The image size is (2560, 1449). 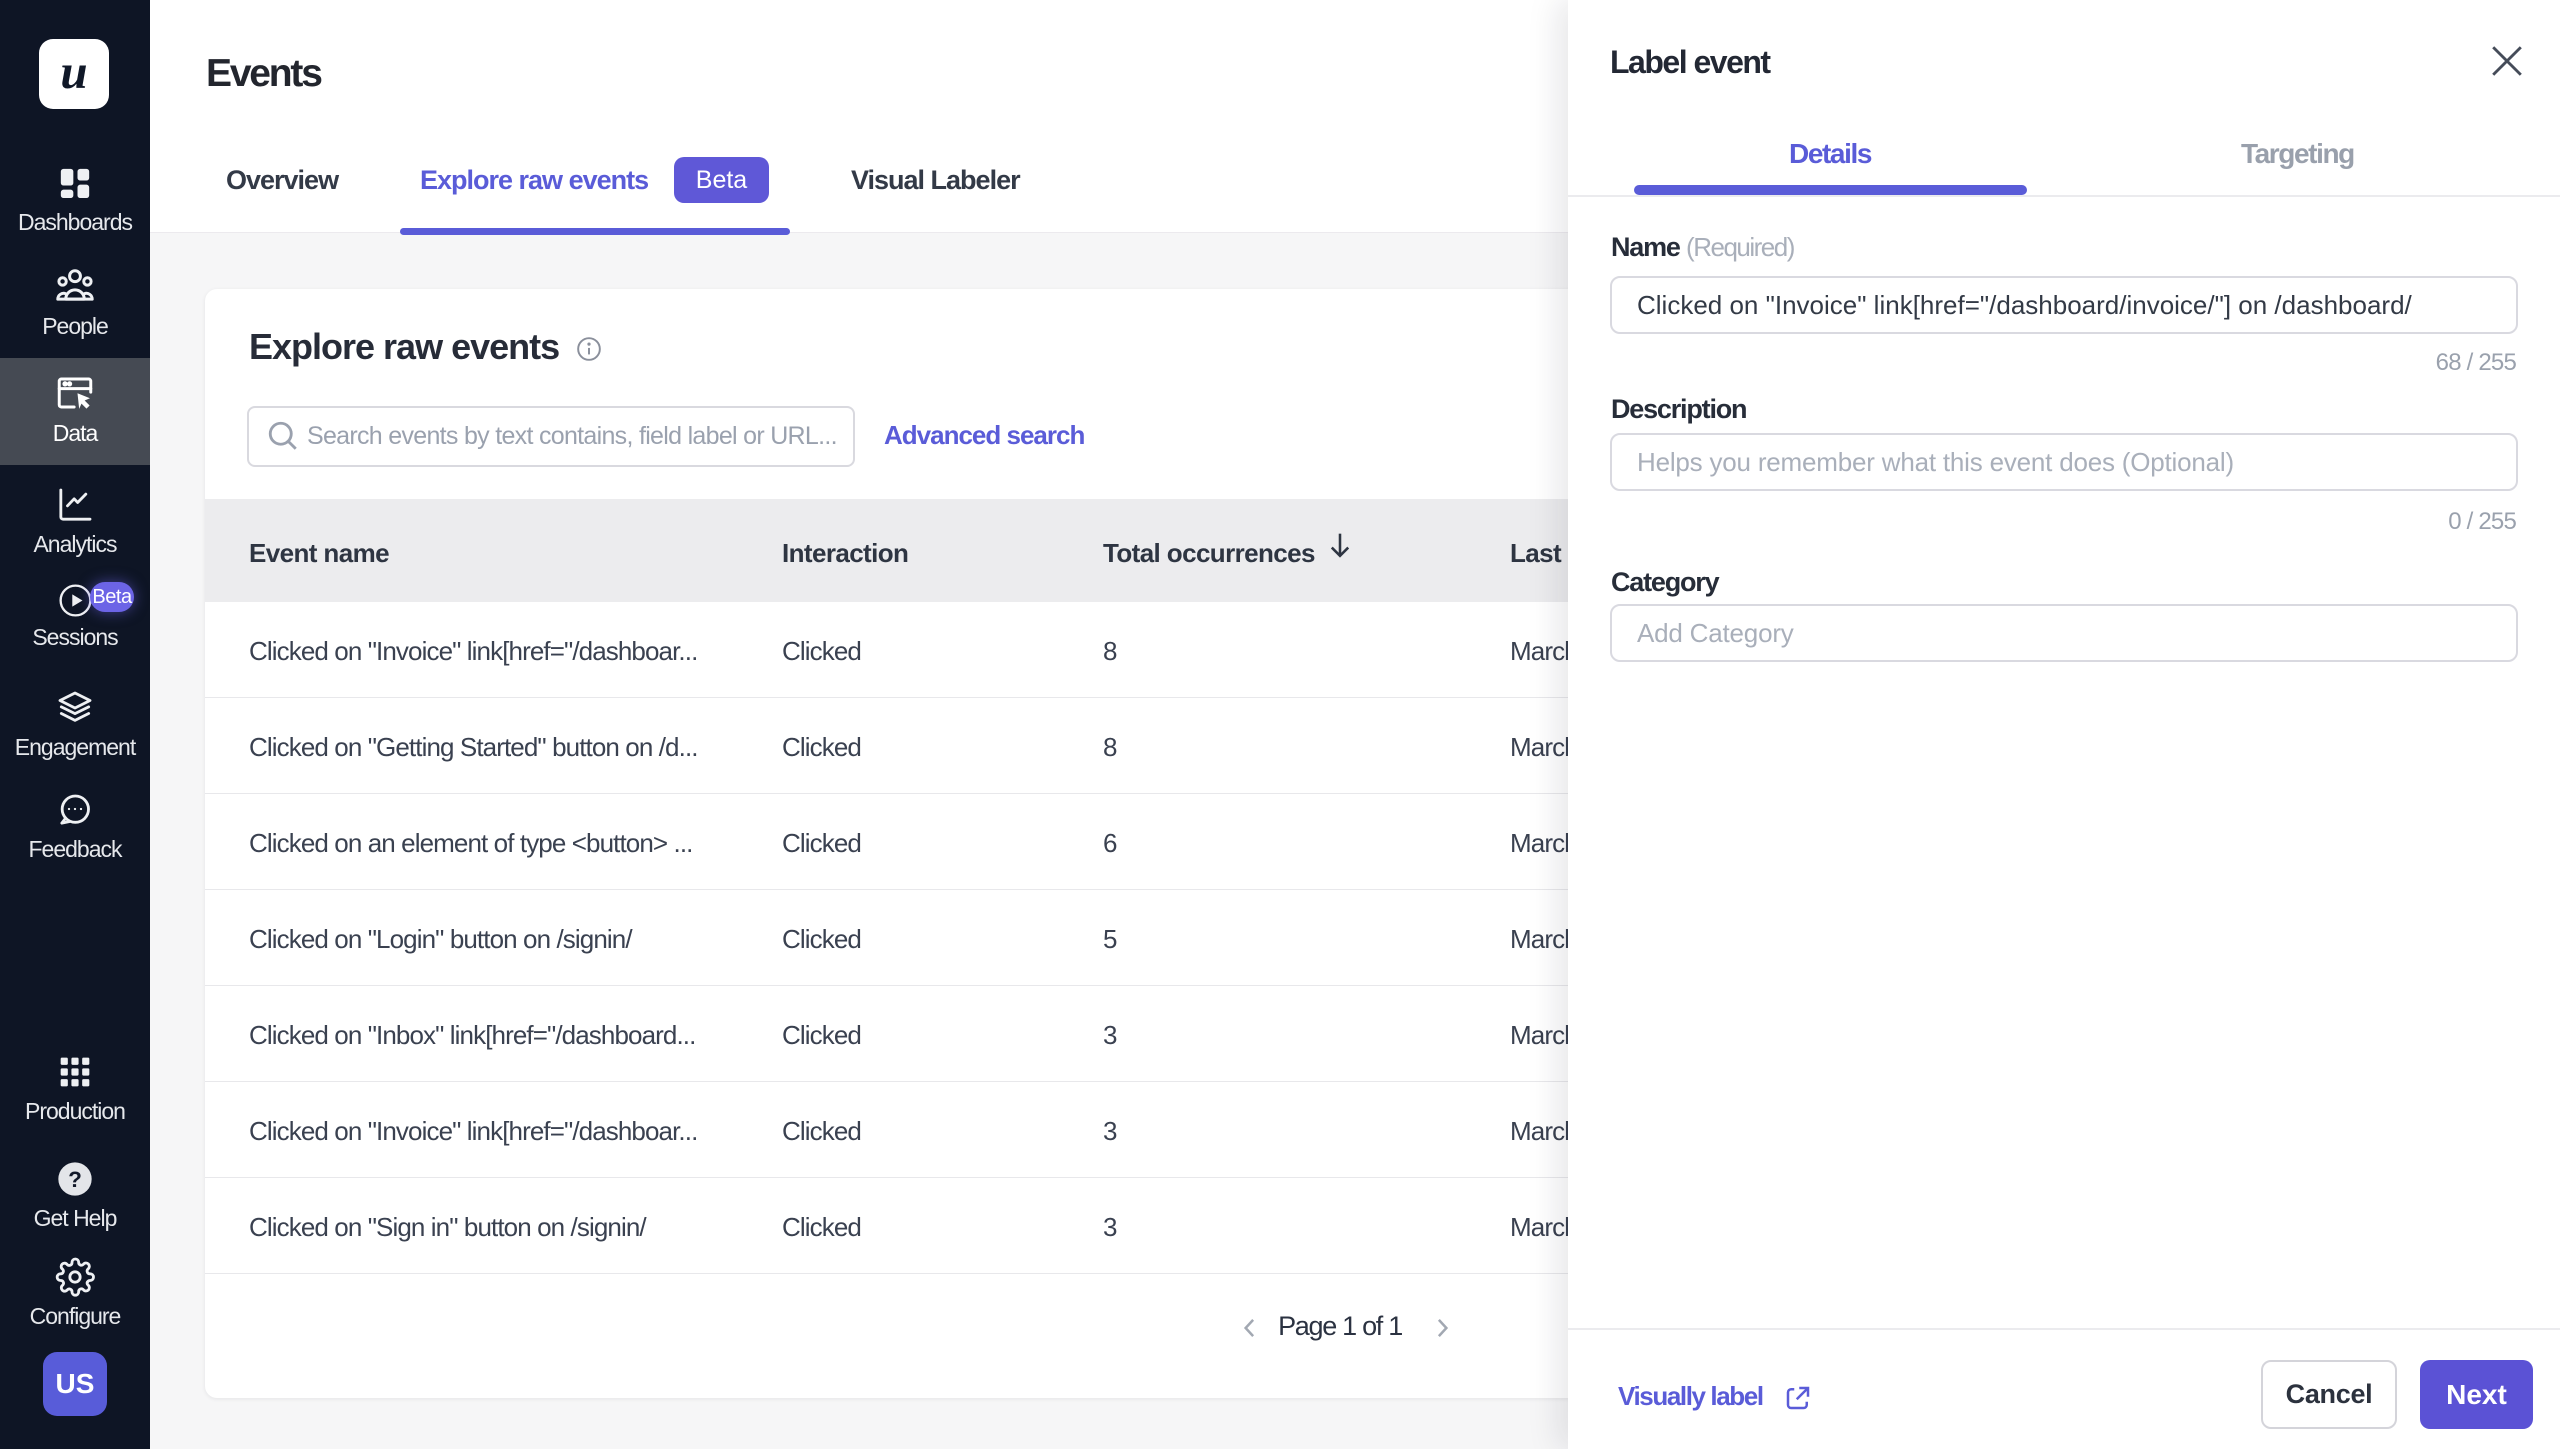 What do you see at coordinates (73, 71) in the screenshot?
I see `svg-text: u` at bounding box center [73, 71].